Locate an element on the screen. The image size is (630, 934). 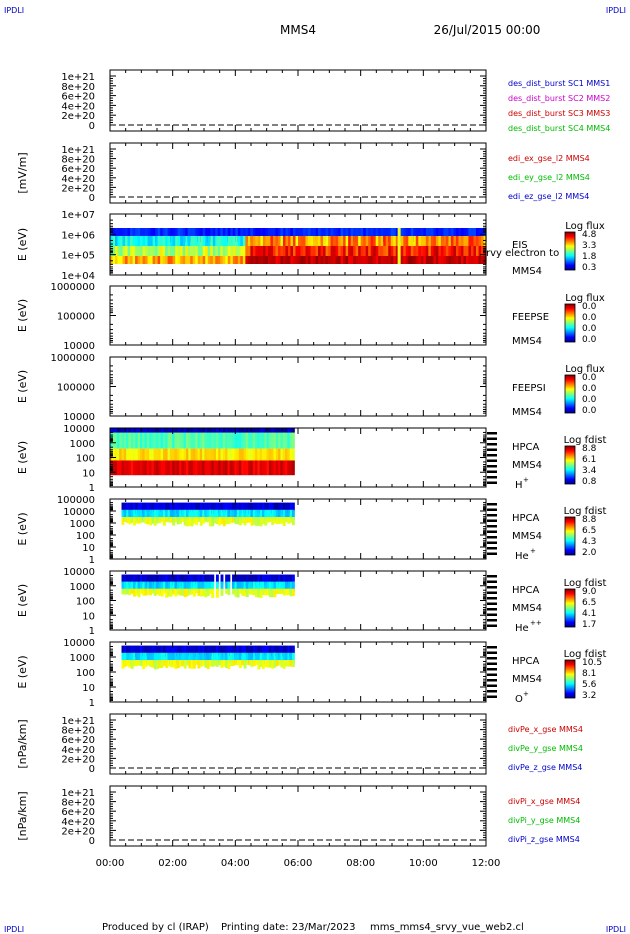
instrument-label-1: MMS4 is located at coordinates (527, 679).